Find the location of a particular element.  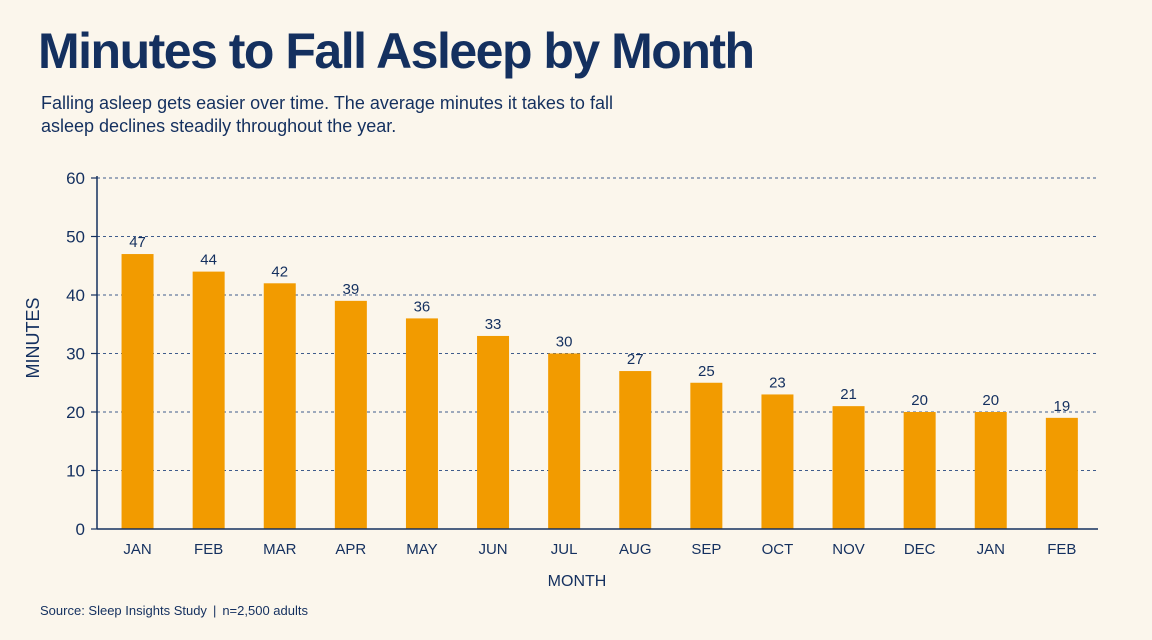

y-tick-label: 0 is located at coordinates (80, 529).